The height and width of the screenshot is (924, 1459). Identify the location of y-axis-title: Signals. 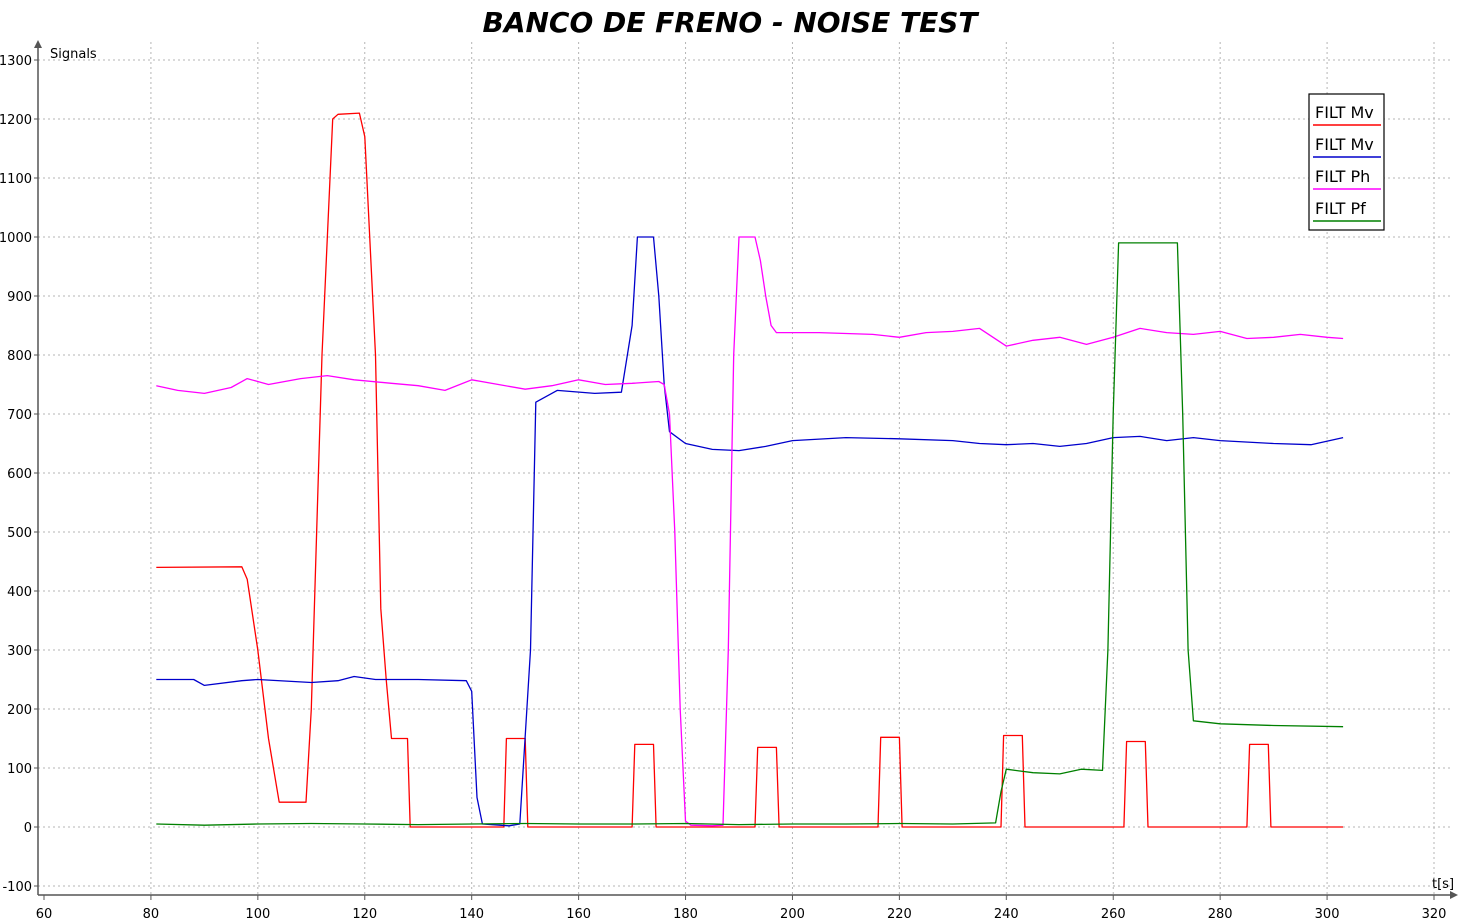
(73, 54).